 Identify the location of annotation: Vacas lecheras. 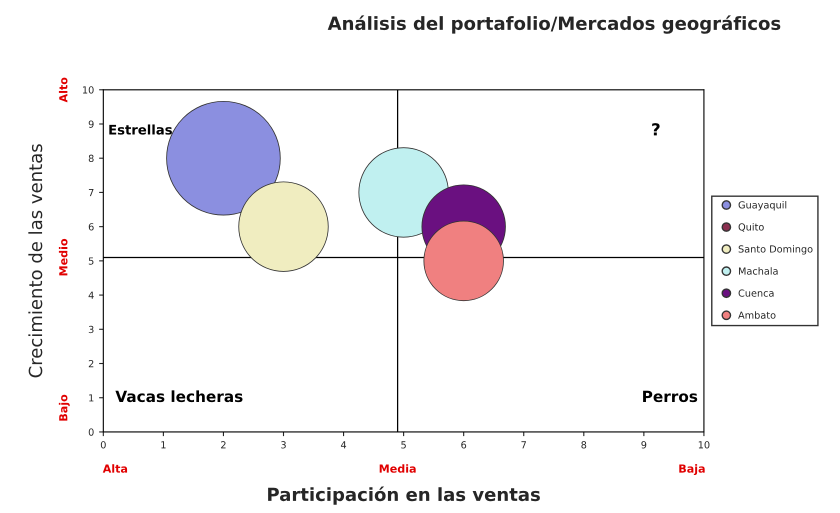
(179, 396).